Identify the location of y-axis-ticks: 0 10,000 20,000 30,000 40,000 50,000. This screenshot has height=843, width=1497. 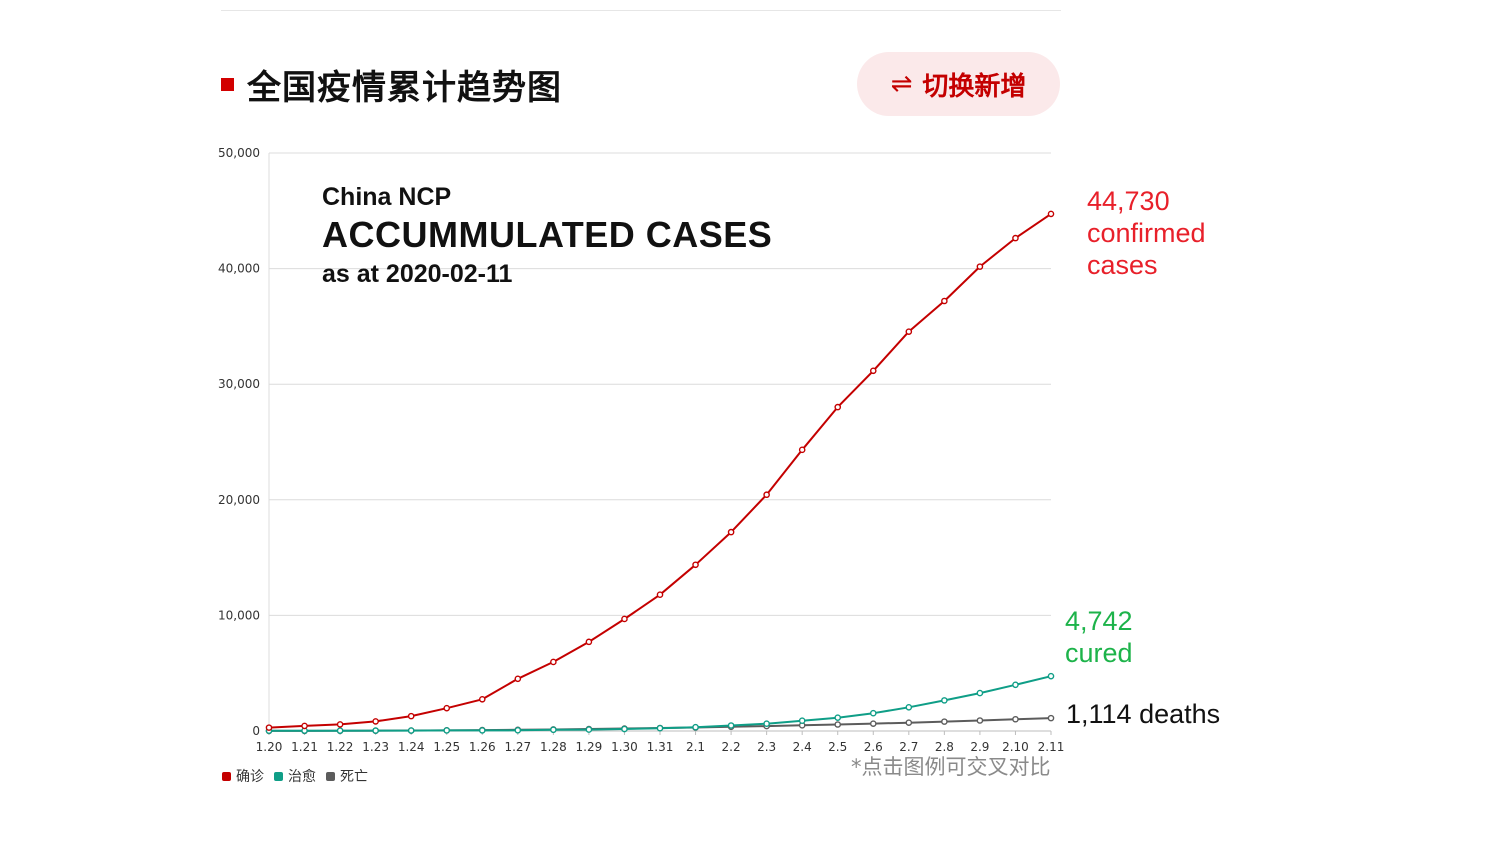
(239, 442).